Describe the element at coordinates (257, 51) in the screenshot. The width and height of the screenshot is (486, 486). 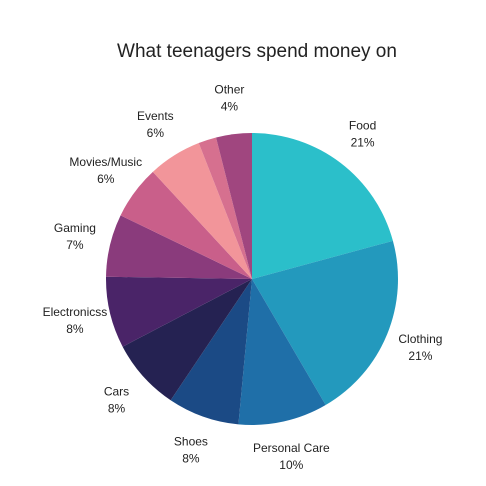
I see `chart-title: What teenagers spend money on` at that location.